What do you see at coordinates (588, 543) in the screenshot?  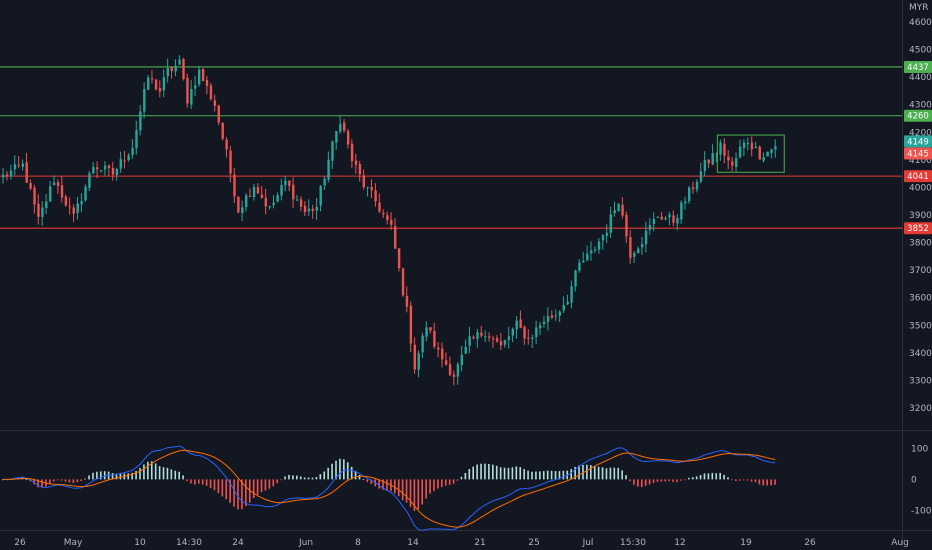 I see `x-tick-label: Jul` at bounding box center [588, 543].